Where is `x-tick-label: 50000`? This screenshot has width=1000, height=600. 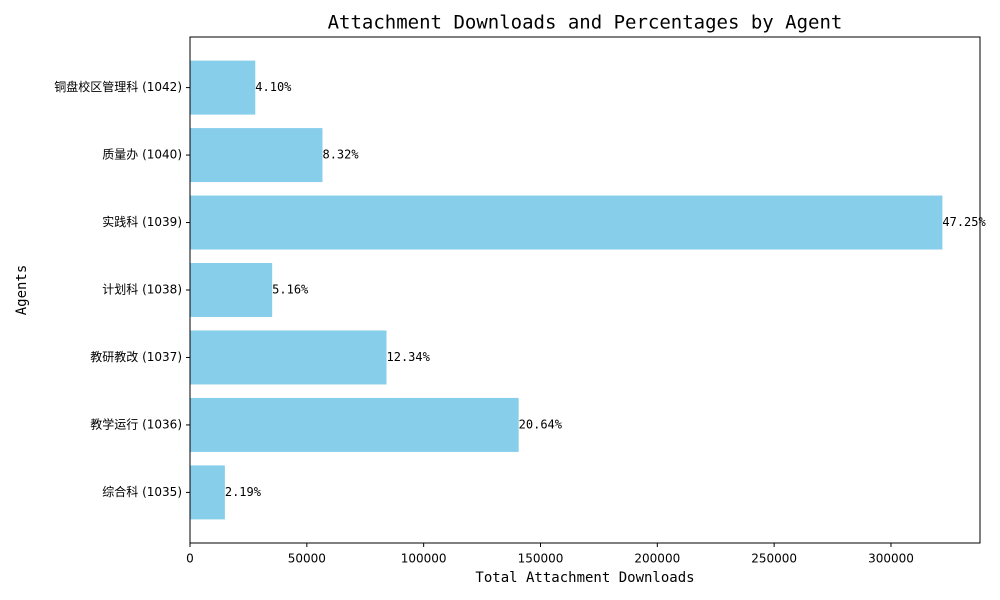 x-tick-label: 50000 is located at coordinates (307, 559).